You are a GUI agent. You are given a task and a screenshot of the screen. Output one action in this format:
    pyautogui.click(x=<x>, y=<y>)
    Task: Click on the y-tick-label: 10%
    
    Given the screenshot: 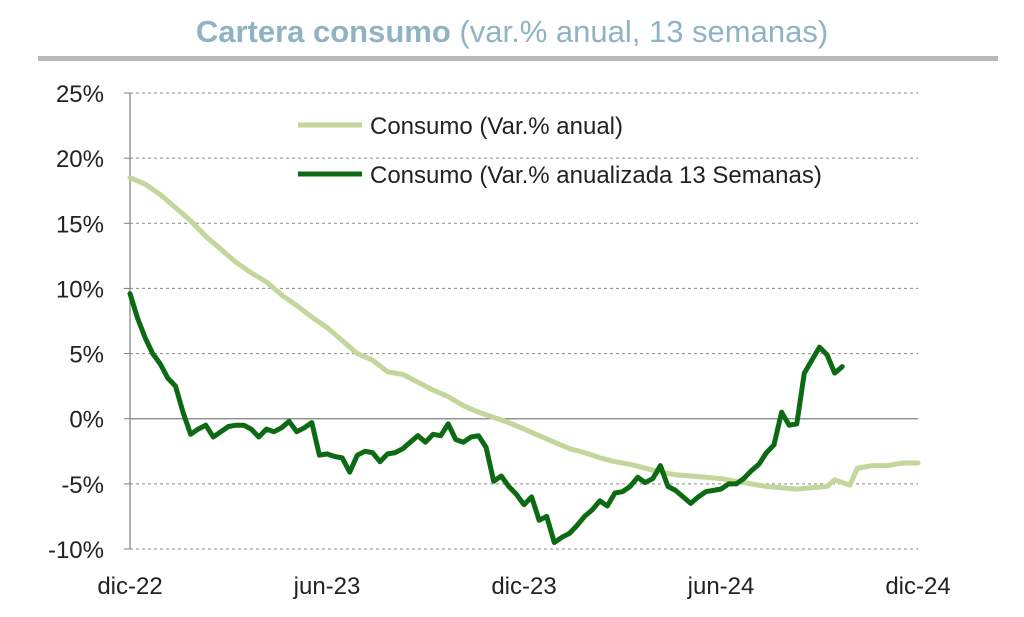 What is the action you would take?
    pyautogui.click(x=80, y=289)
    